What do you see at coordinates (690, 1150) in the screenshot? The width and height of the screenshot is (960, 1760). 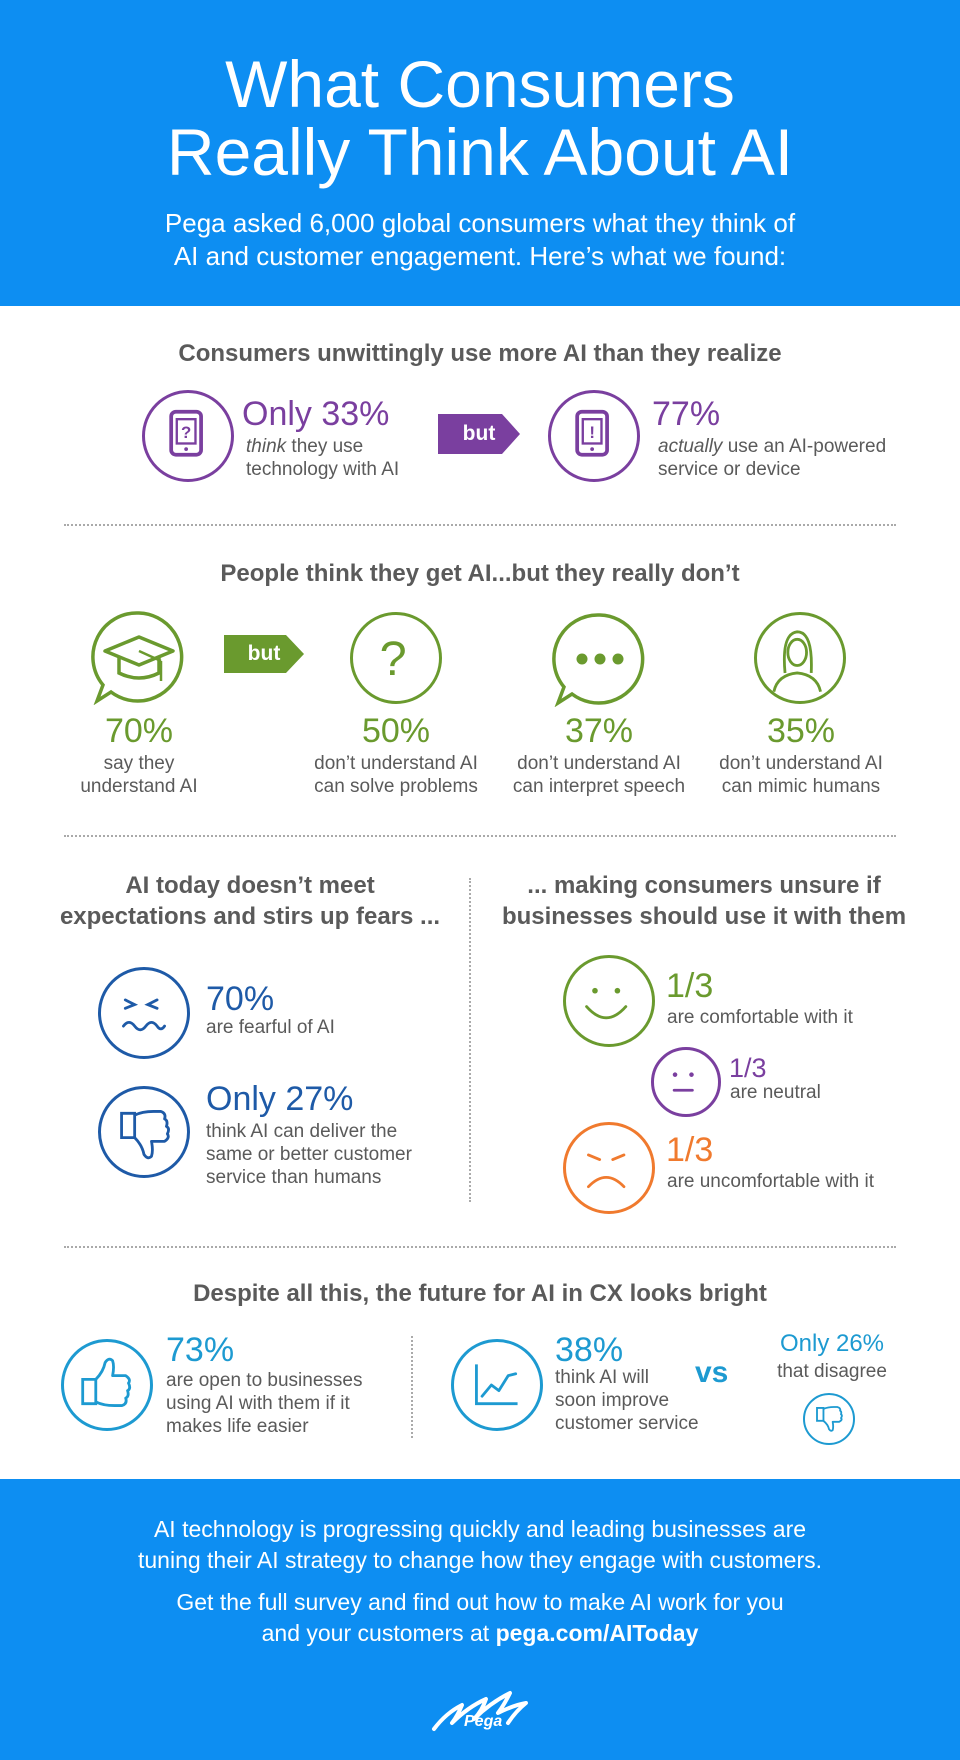 I see `stat-uncomfortable: 1/3` at bounding box center [690, 1150].